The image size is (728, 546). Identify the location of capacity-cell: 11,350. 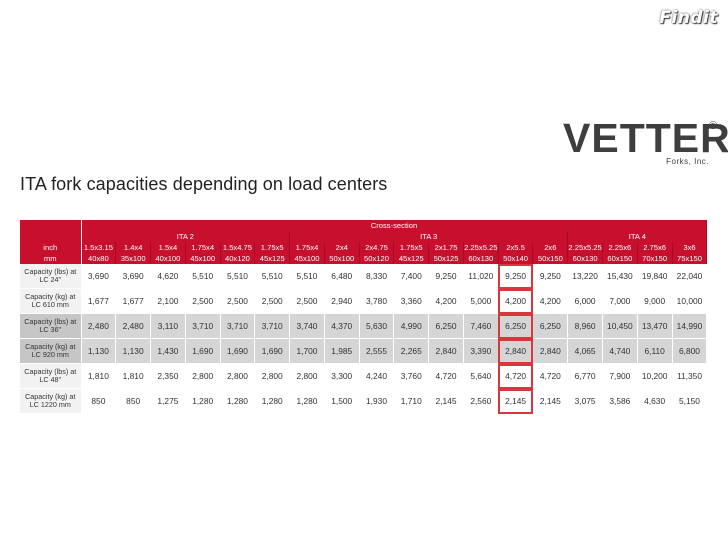
(690, 376).